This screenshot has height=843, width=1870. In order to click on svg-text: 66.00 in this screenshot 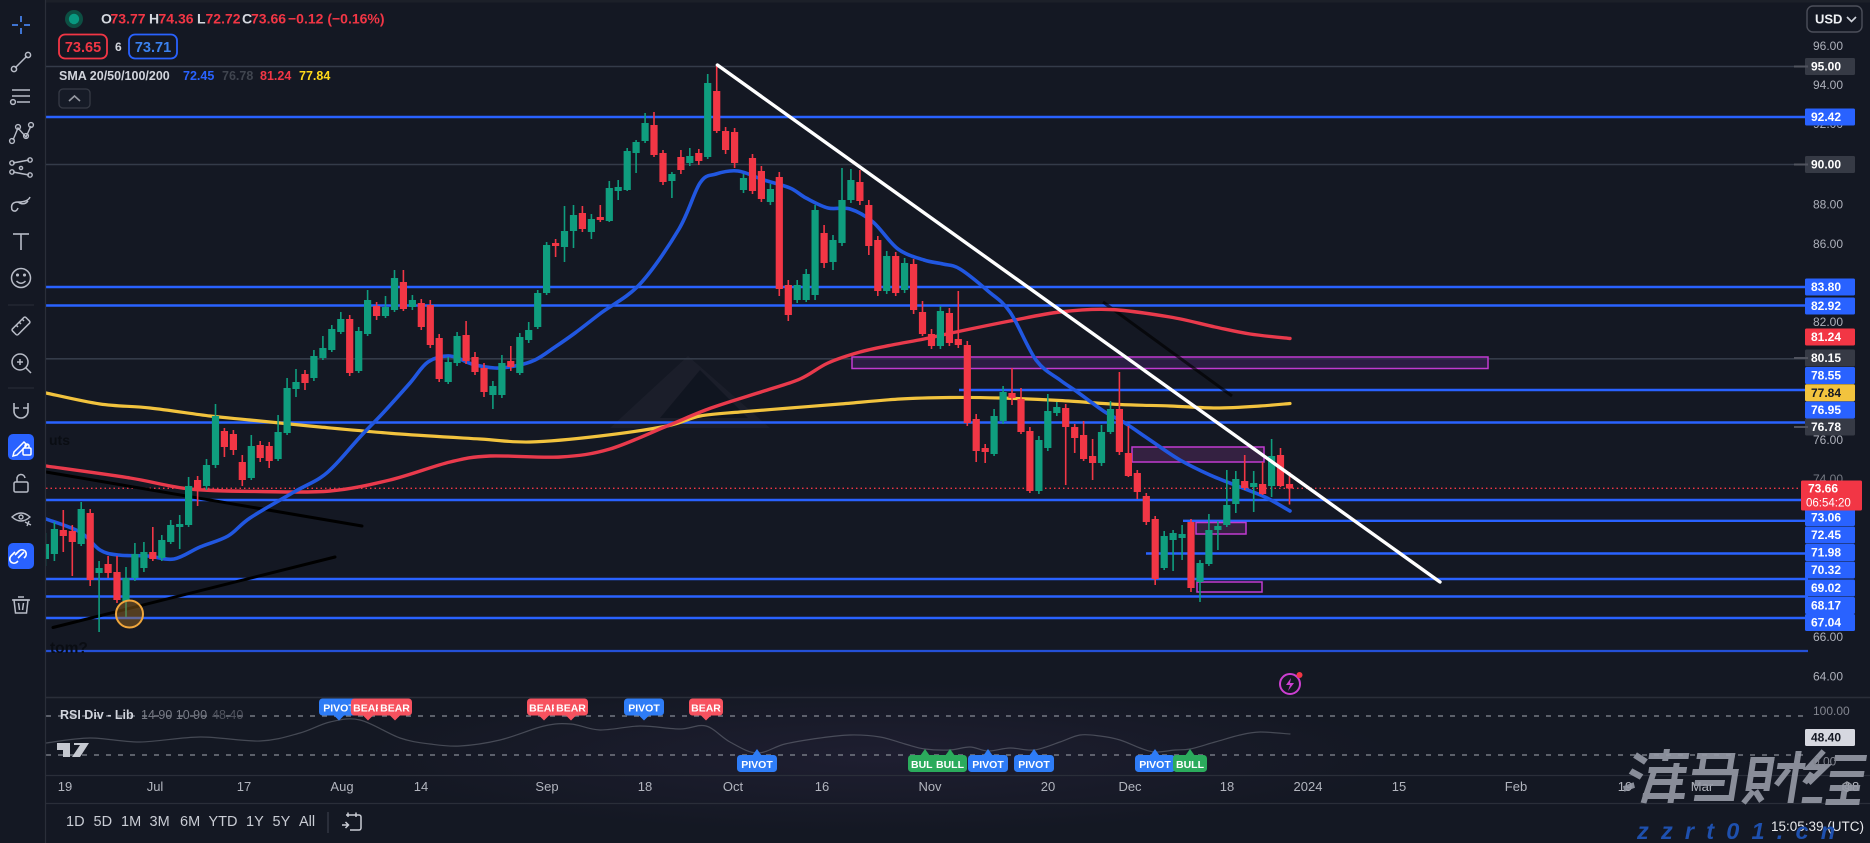, I will do `click(1828, 637)`.